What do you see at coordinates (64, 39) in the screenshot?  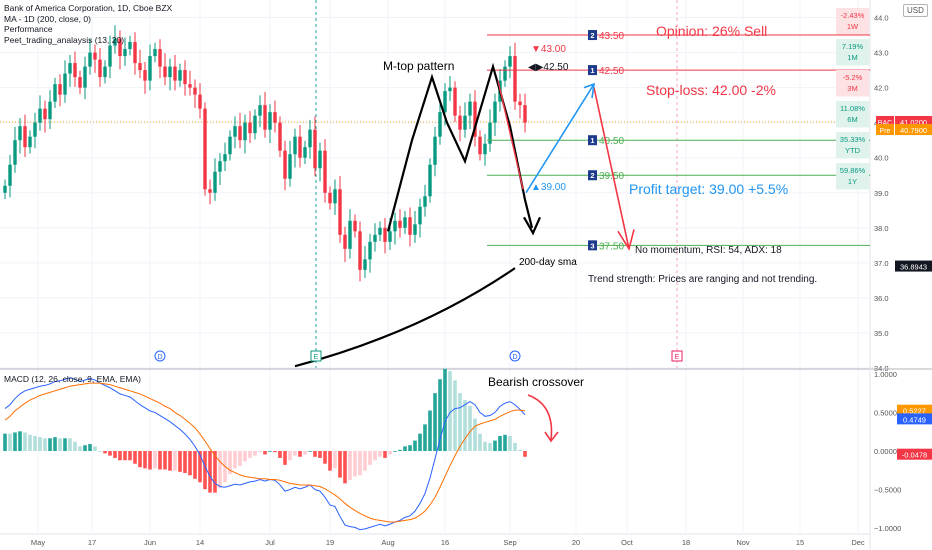 I see `indicator-peet: Peet_trading_analaysis (13, 20)` at bounding box center [64, 39].